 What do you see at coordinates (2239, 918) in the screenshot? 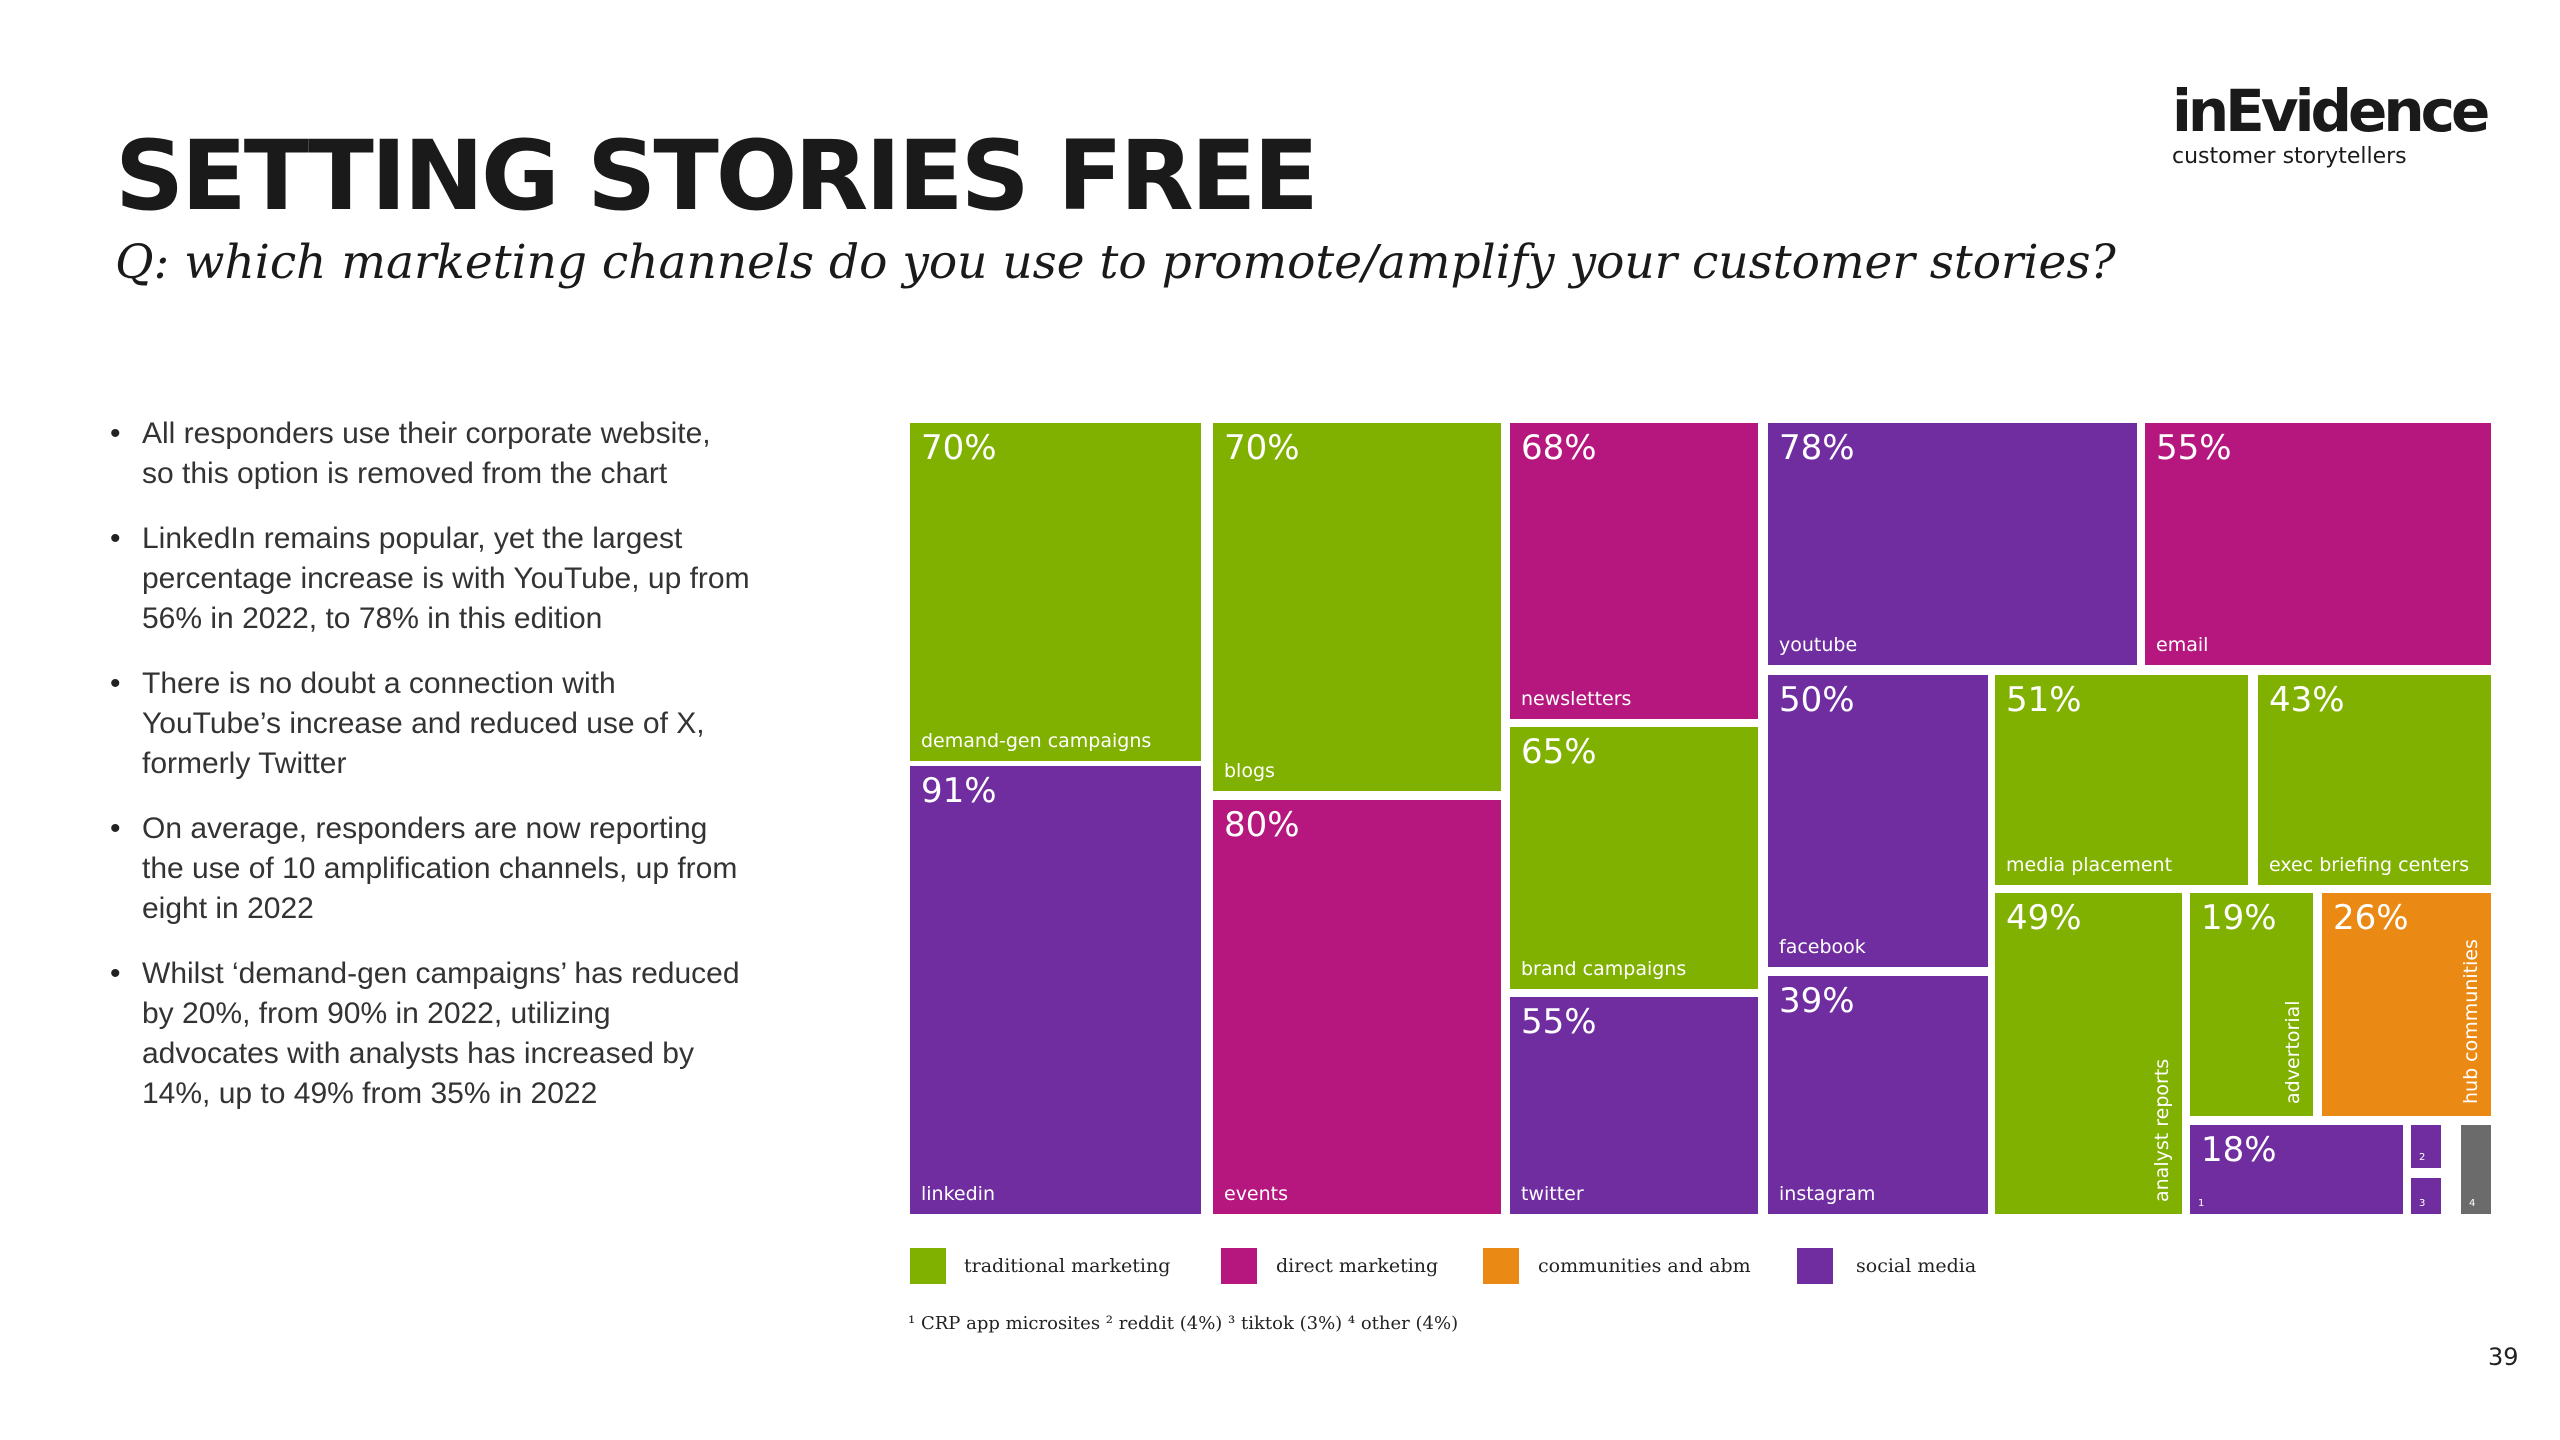
I see `tile-value-advertorial: 19%` at bounding box center [2239, 918].